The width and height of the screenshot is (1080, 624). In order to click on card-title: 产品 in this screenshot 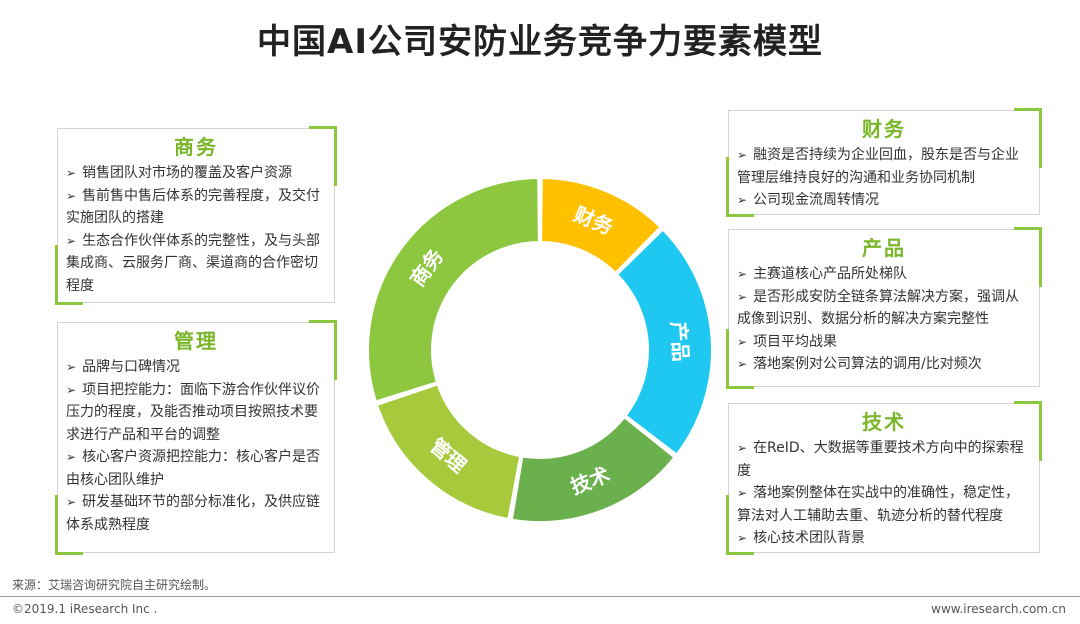, I will do `click(884, 248)`.